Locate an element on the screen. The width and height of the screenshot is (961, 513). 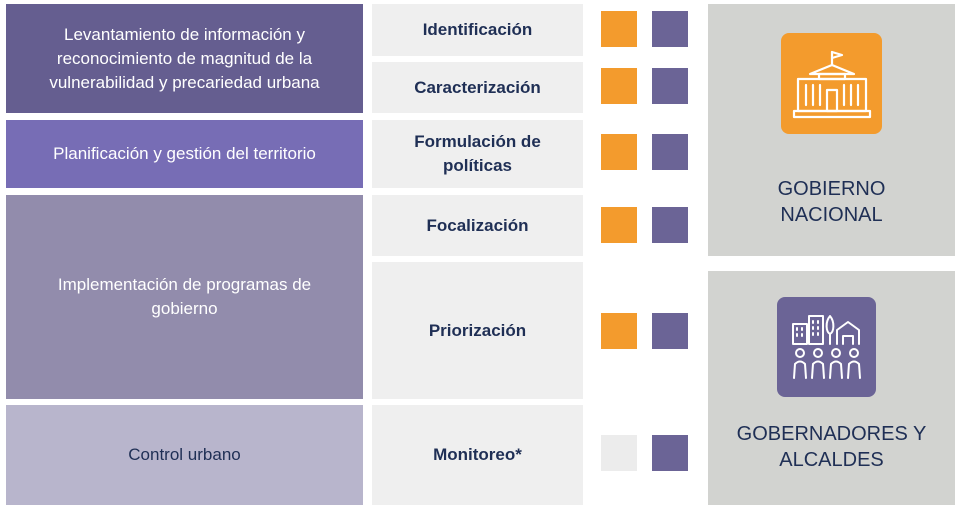
icon-box-nacional is located at coordinates (831, 83).